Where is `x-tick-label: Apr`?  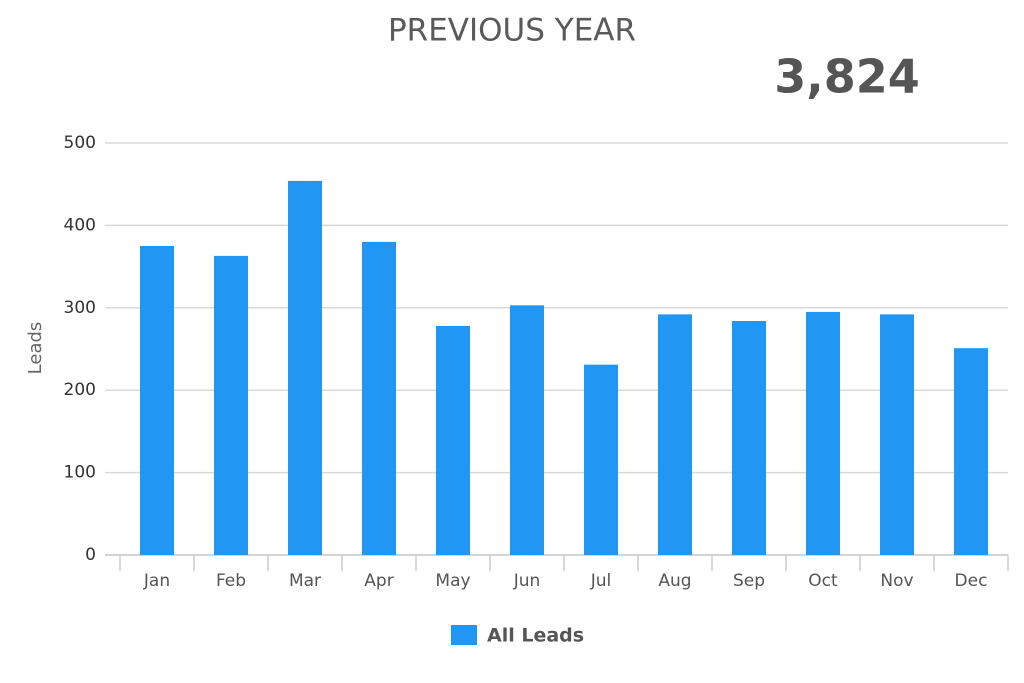
x-tick-label: Apr is located at coordinates (378, 581).